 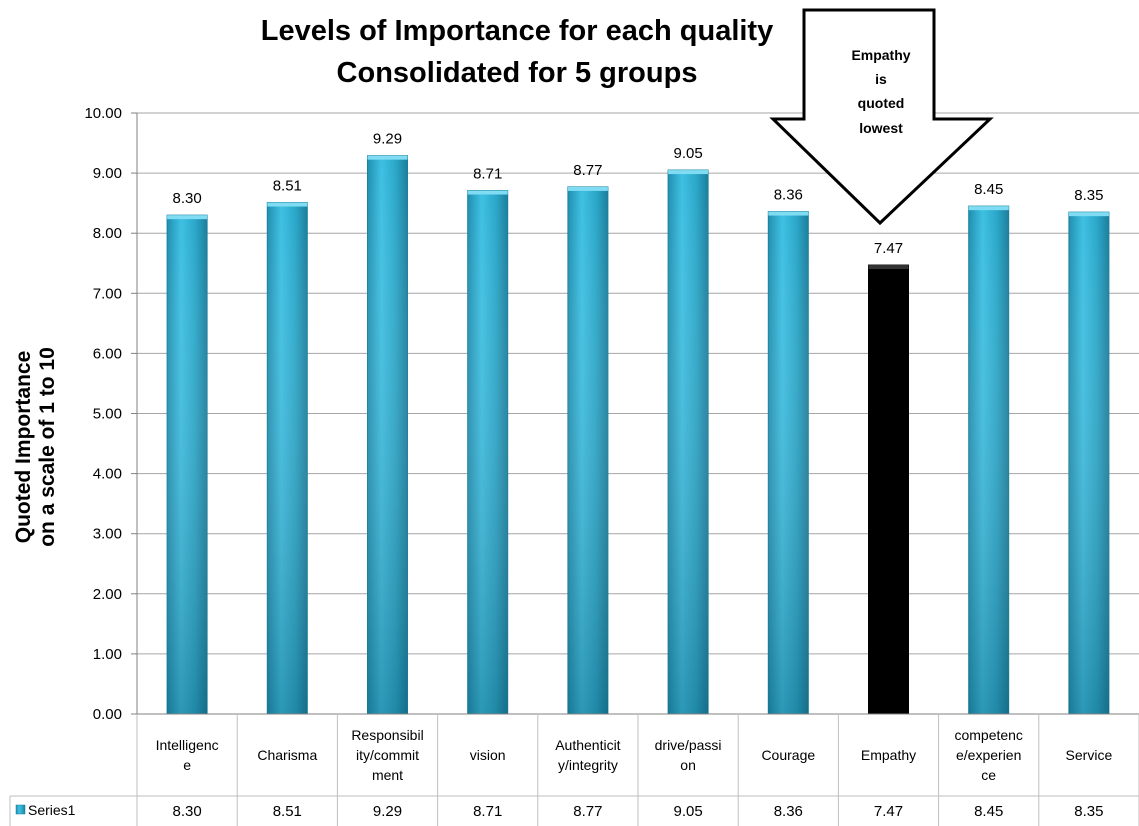 I want to click on bar-group: 9.29, so click(x=387, y=423).